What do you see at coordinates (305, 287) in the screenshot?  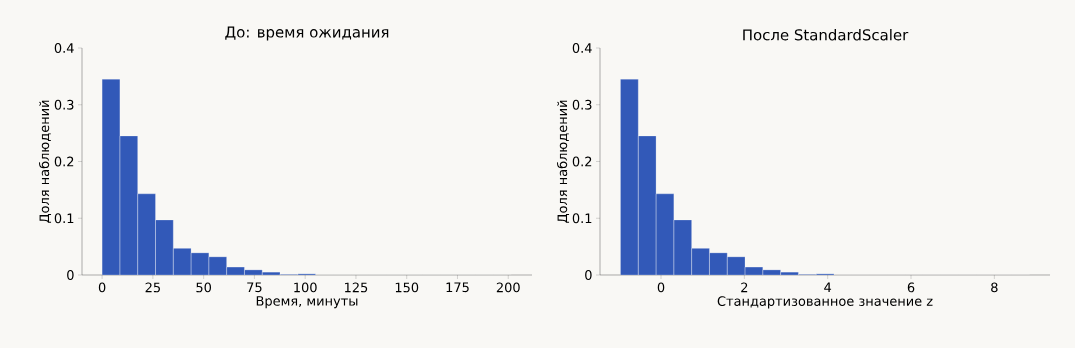 I see `x-tick-label: 100` at bounding box center [305, 287].